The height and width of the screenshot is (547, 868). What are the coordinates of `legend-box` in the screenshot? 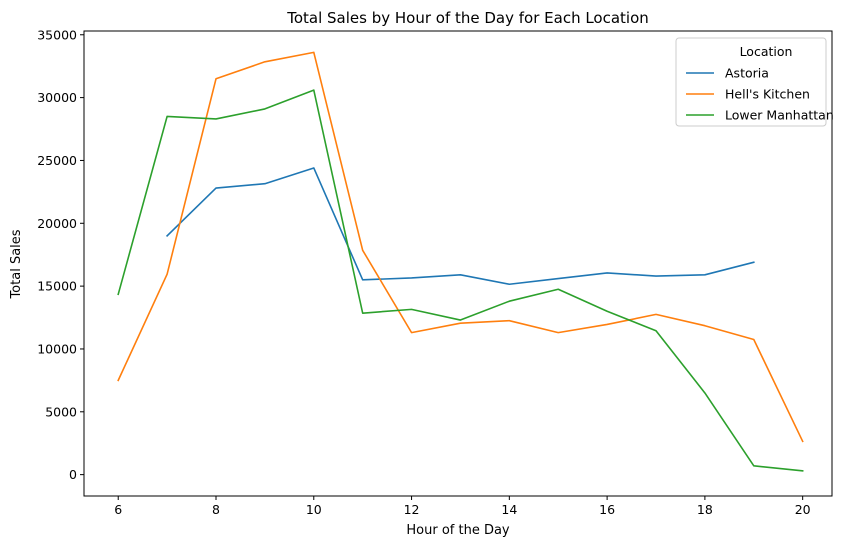 It's located at (751, 82).